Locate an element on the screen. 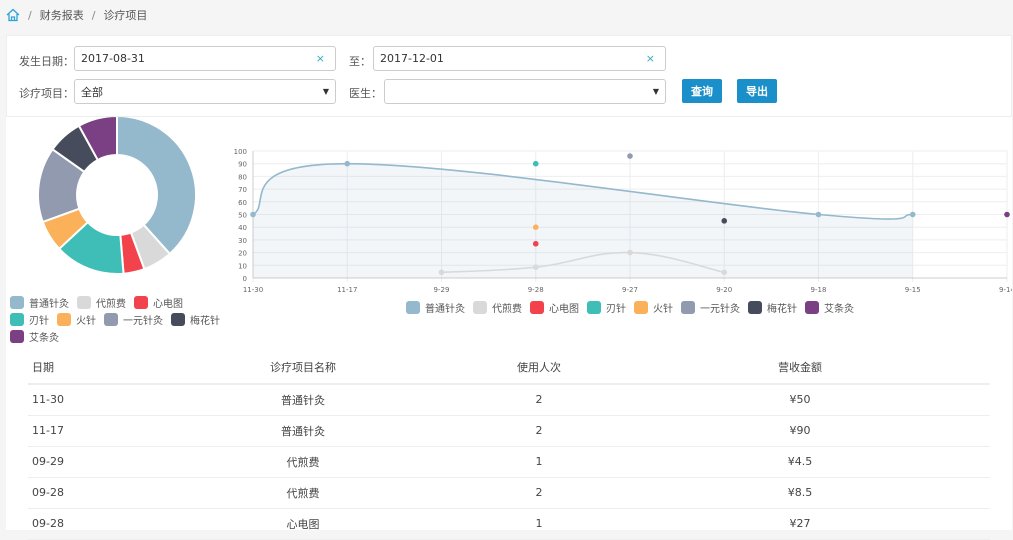  x-tick-label: 9-27 is located at coordinates (630, 290).